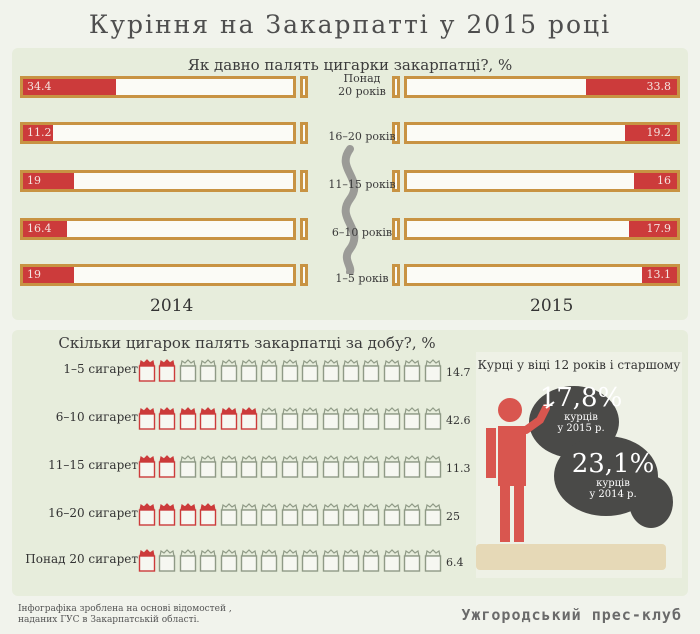 The image size is (700, 634). What do you see at coordinates (520, 470) in the screenshot?
I see `smoker-figure-icon` at bounding box center [520, 470].